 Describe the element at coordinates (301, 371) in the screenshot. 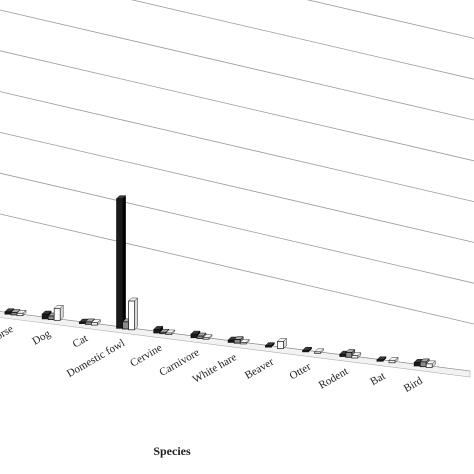

I see `tick-label: Otter` at that location.